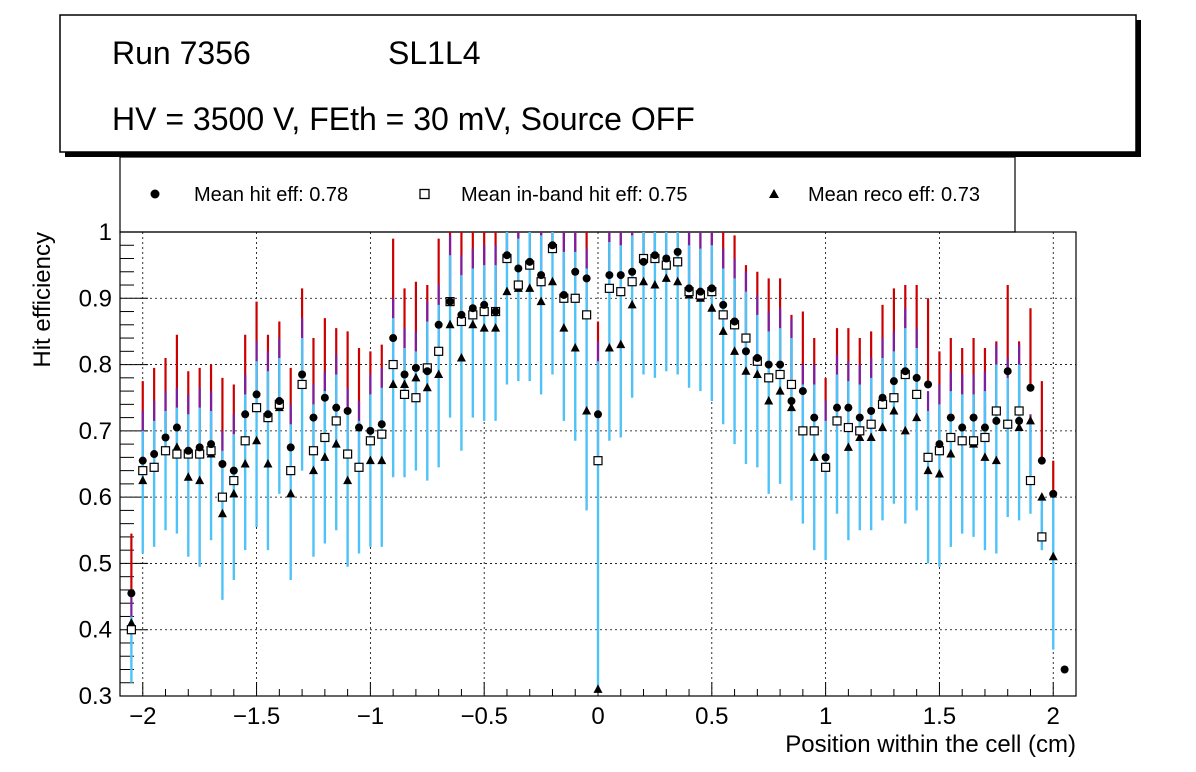 This screenshot has width=1196, height=772. What do you see at coordinates (403, 119) in the screenshot?
I see `conditions-label: HV = 3500 V, FEth = 30 mV, Source OFF` at bounding box center [403, 119].